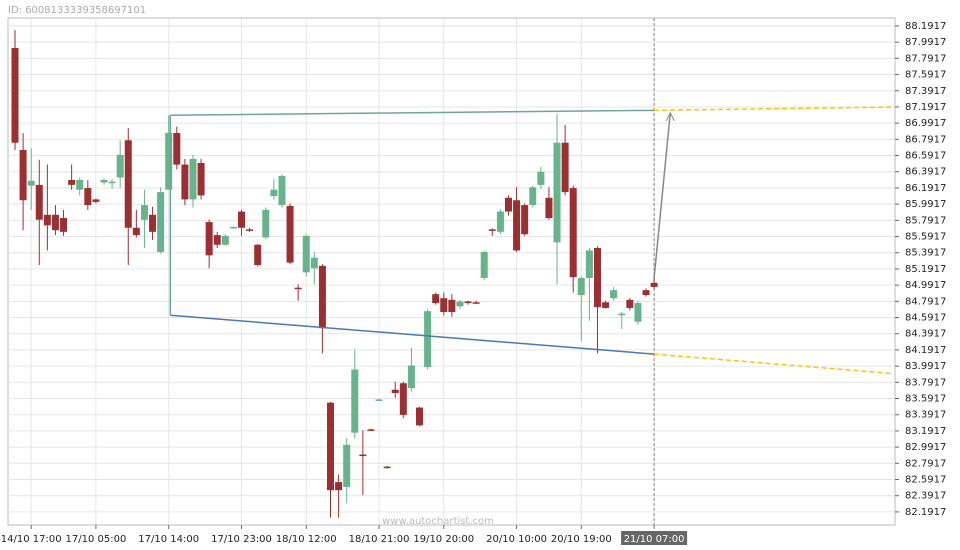  I want to click on x-label-highlight, so click(654, 538).